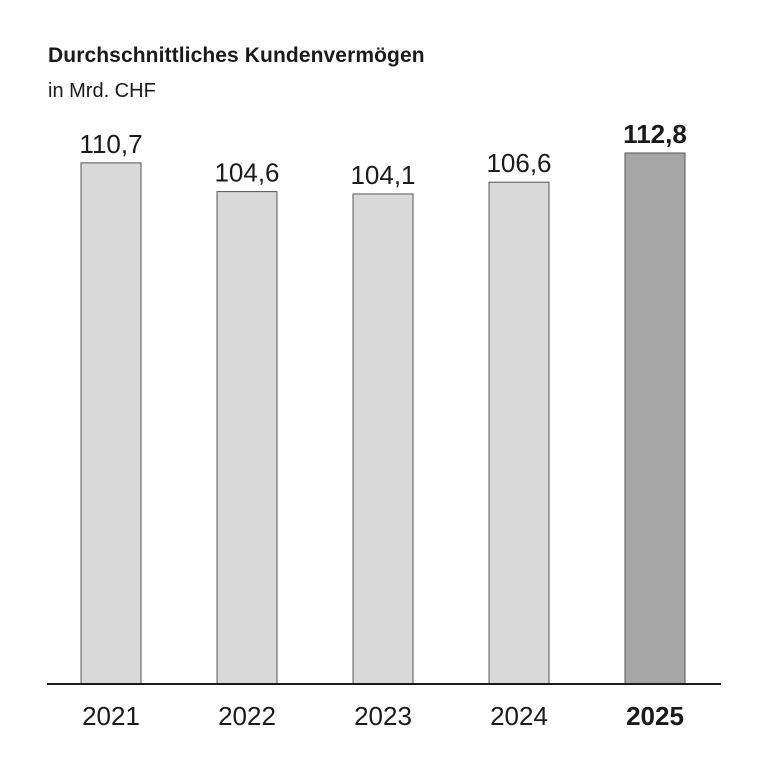 The image size is (768, 768). What do you see at coordinates (247, 438) in the screenshot?
I see `bar-2022` at bounding box center [247, 438].